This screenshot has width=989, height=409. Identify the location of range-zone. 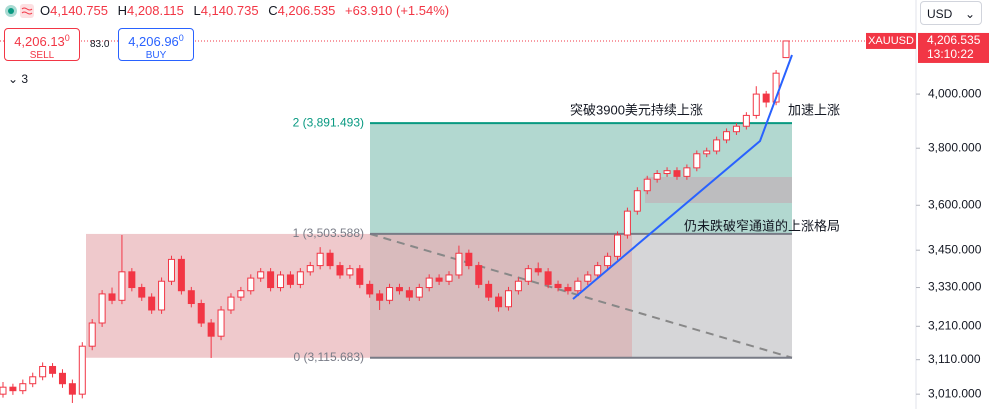
(501, 295).